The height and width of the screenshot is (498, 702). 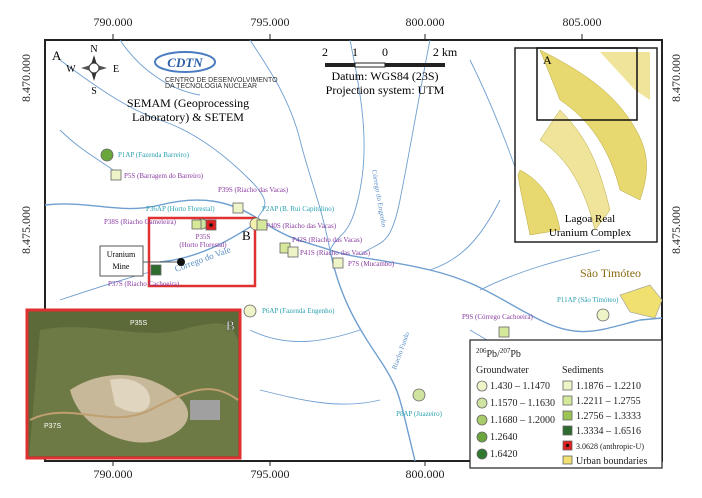 What do you see at coordinates (185, 62) in the screenshot?
I see `logo-name: CDTN` at bounding box center [185, 62].